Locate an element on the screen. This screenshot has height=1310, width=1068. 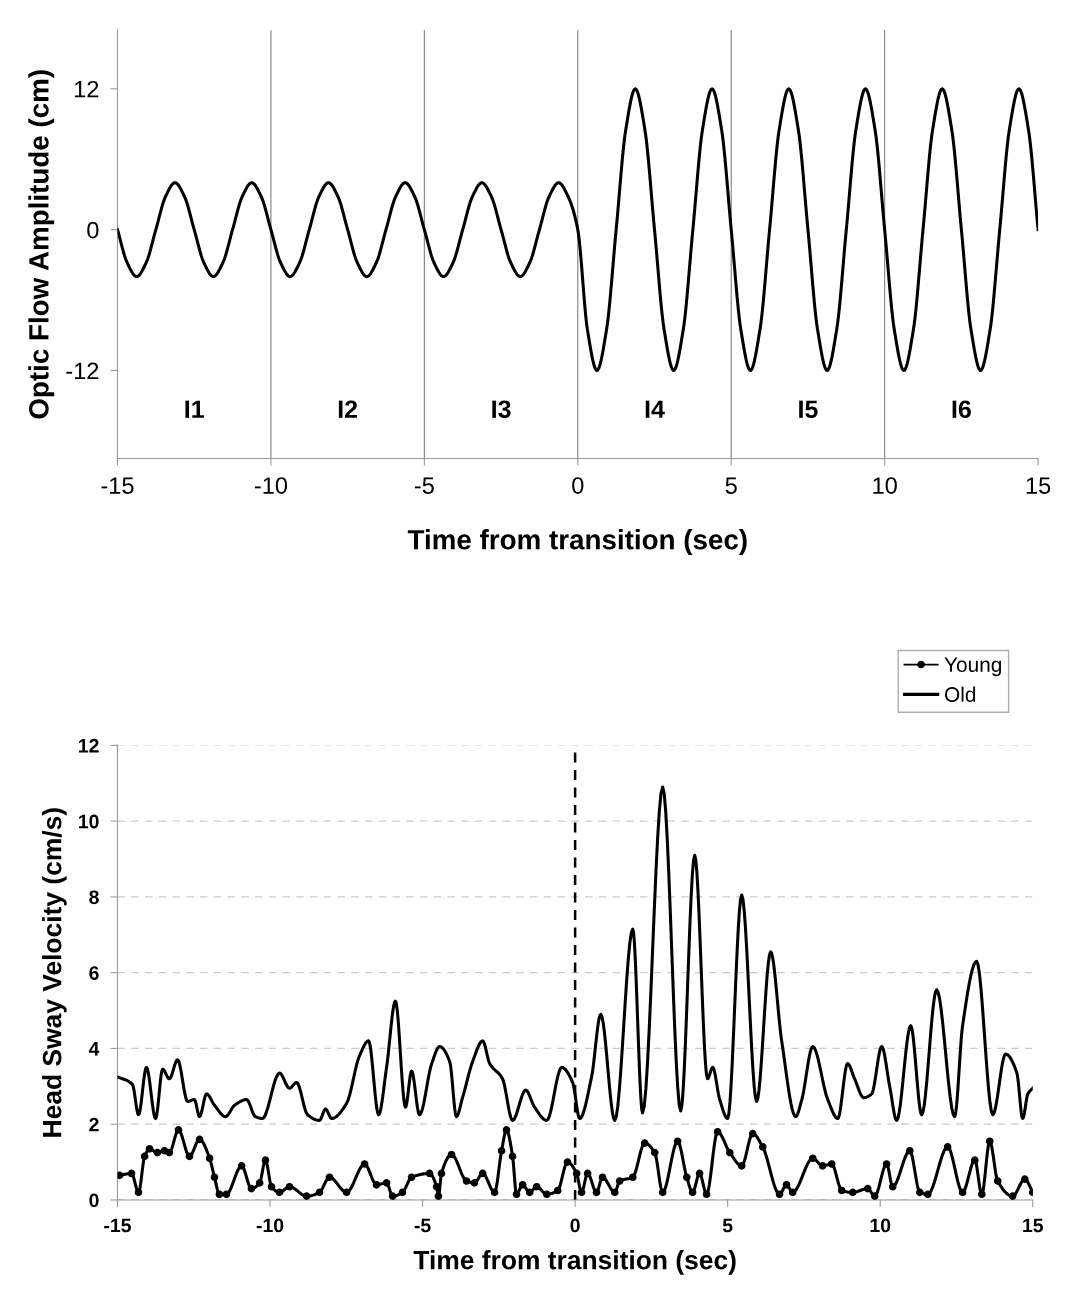
y-axis-title: Optic Flow Amplitude (cm) is located at coordinates (41, 244).